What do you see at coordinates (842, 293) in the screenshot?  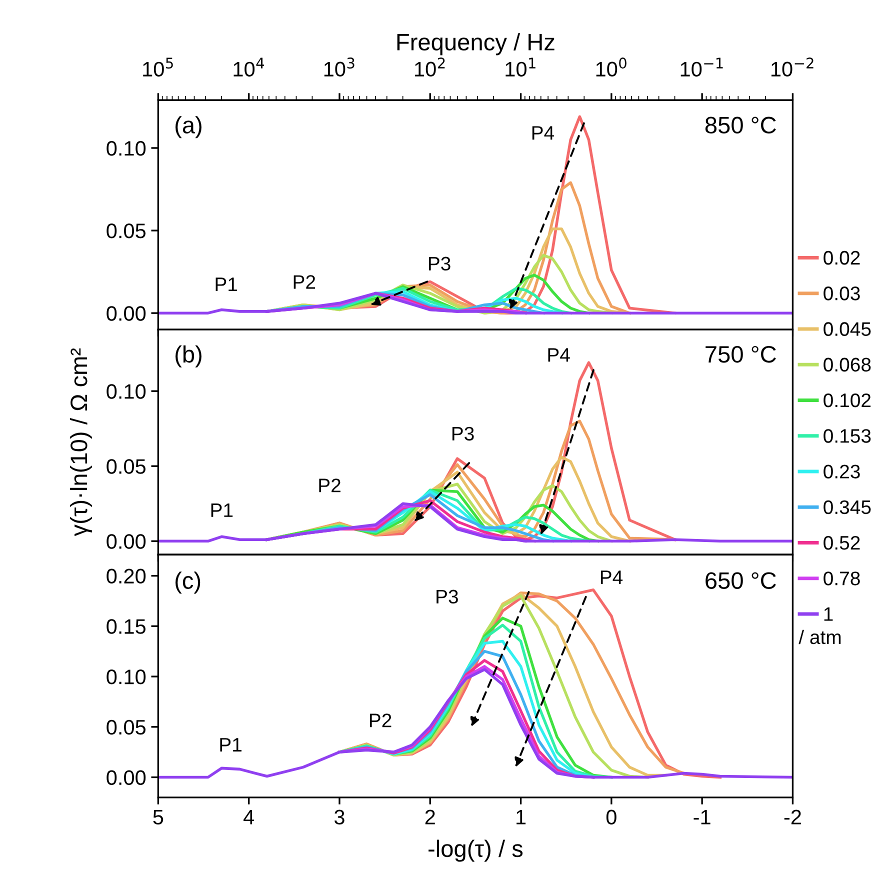 I see `legend-label: 0.03` at bounding box center [842, 293].